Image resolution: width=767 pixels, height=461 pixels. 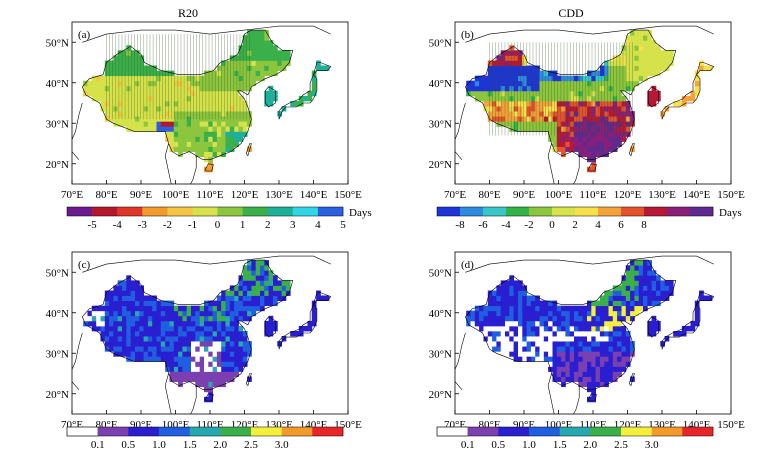 I want to click on panel-label: (d), so click(x=467, y=265).